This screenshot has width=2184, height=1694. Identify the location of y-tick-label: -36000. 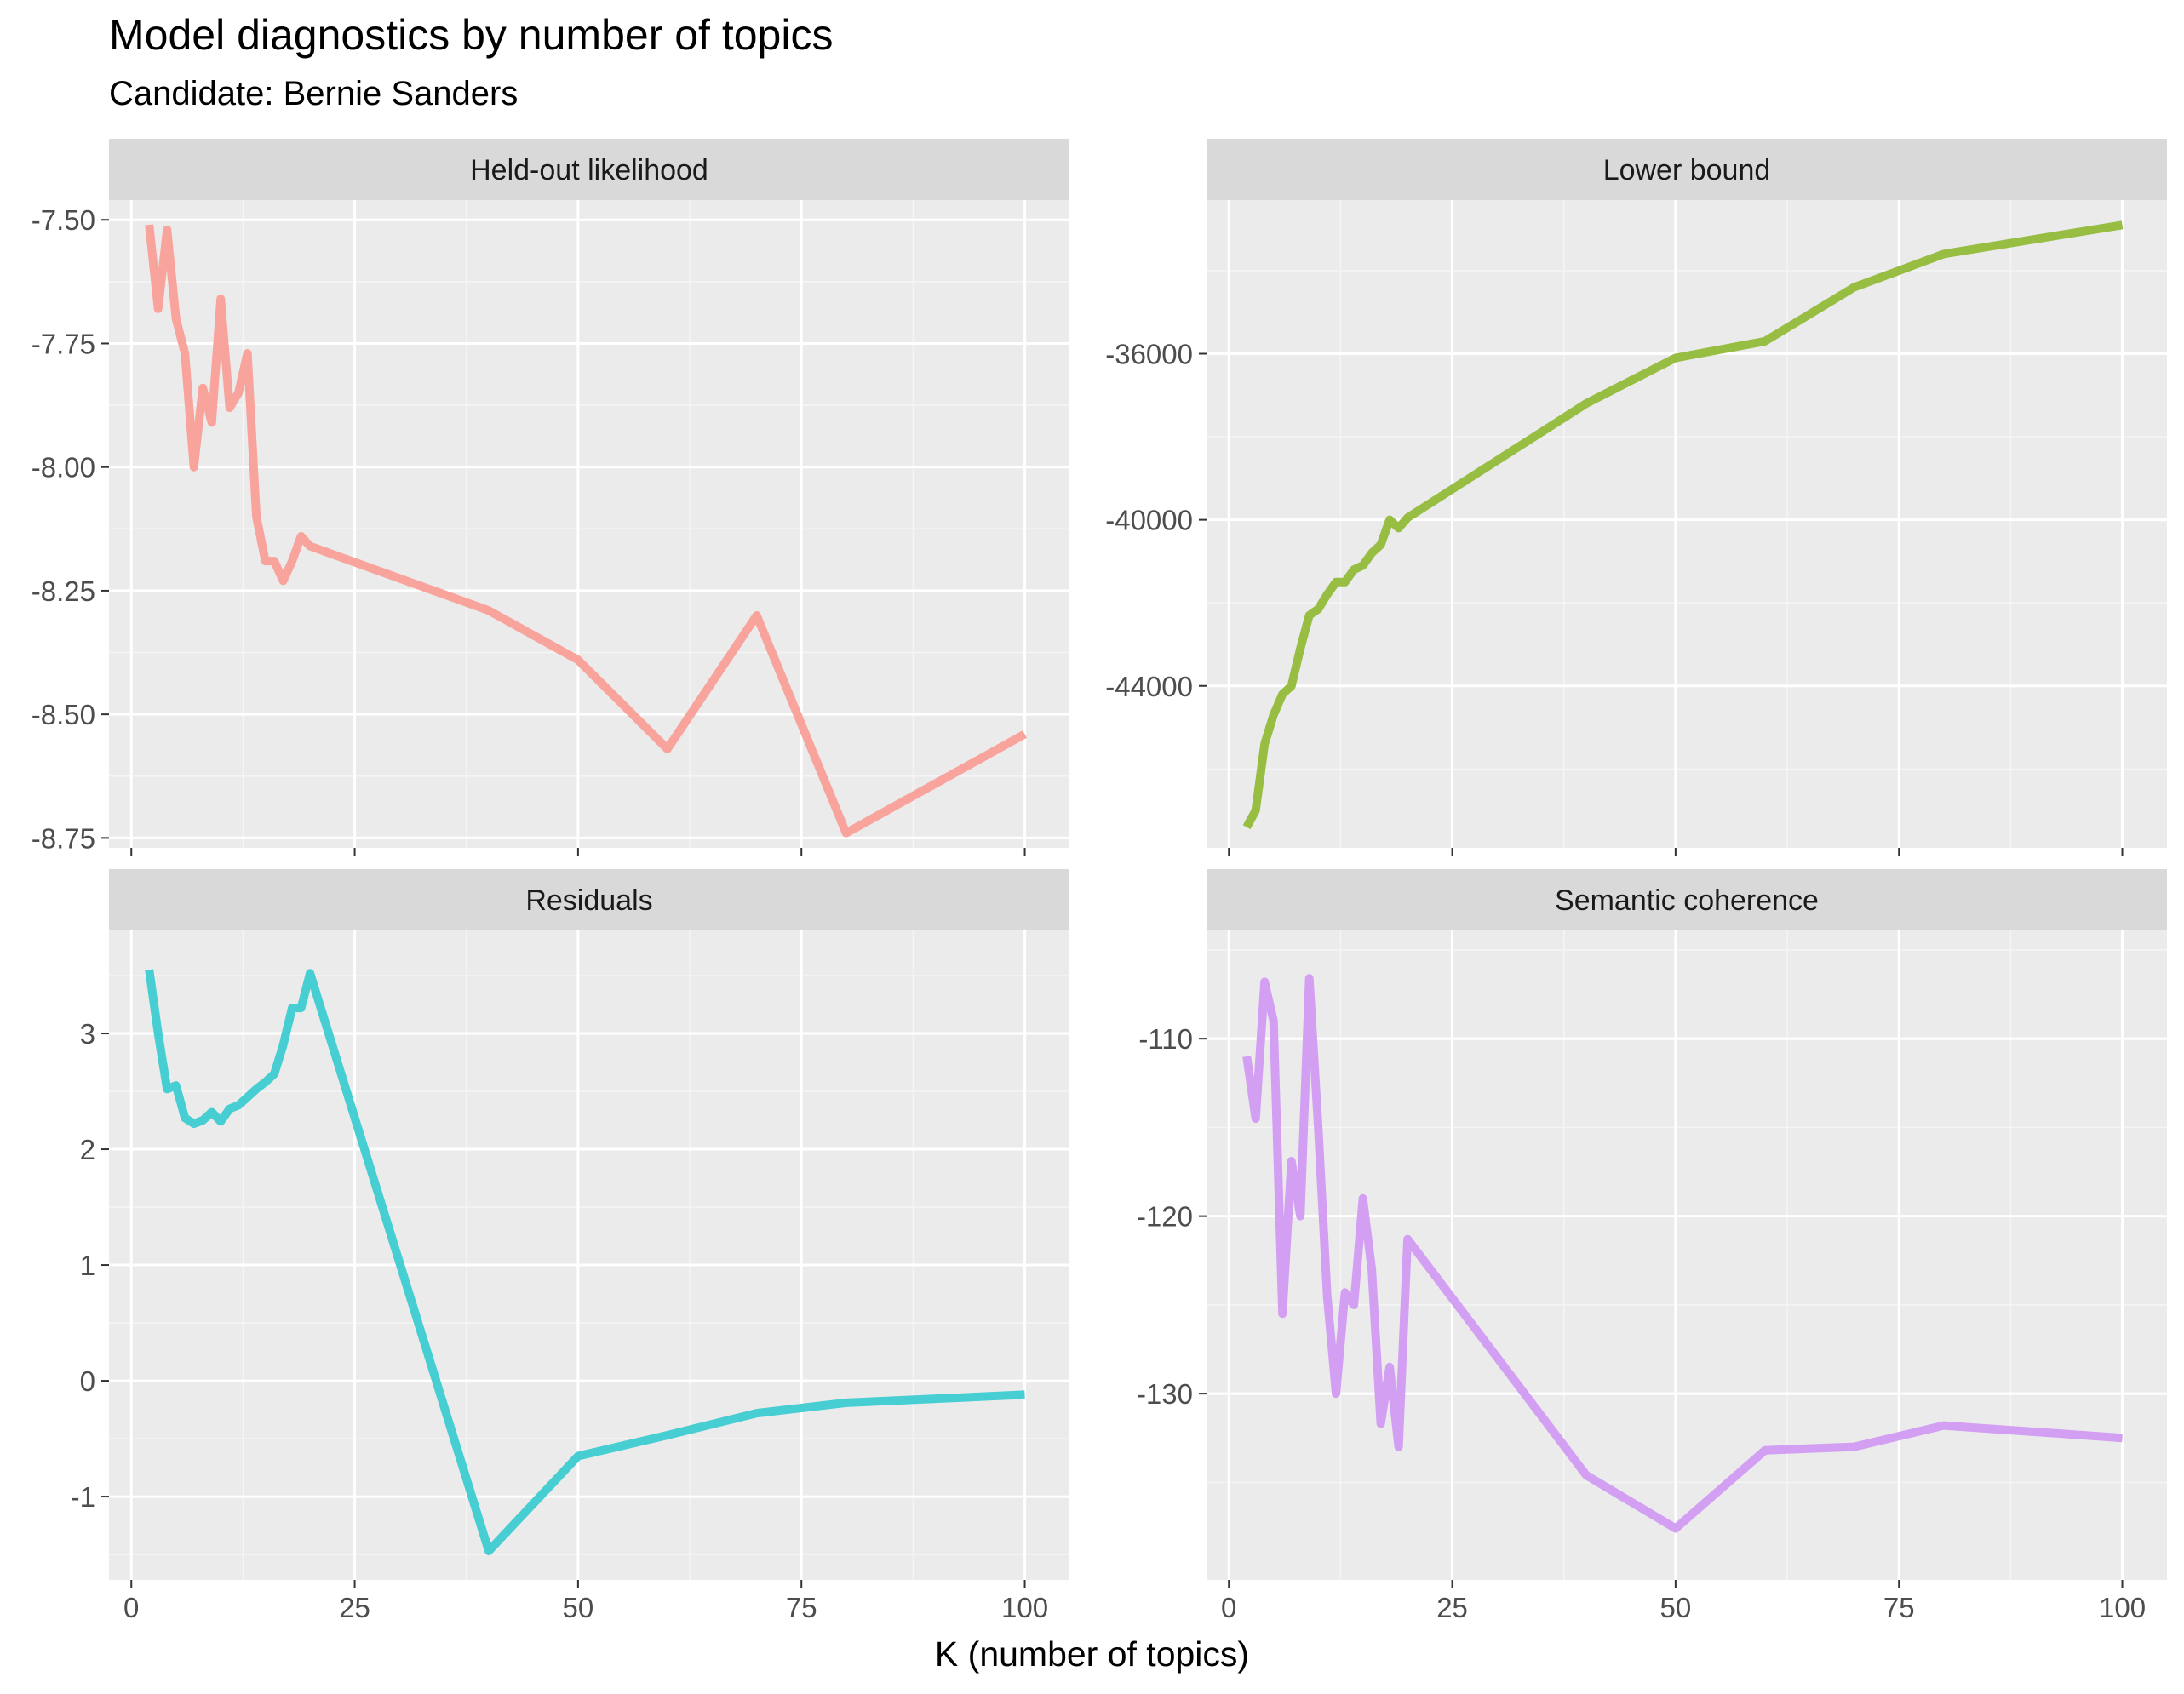
(1149, 353).